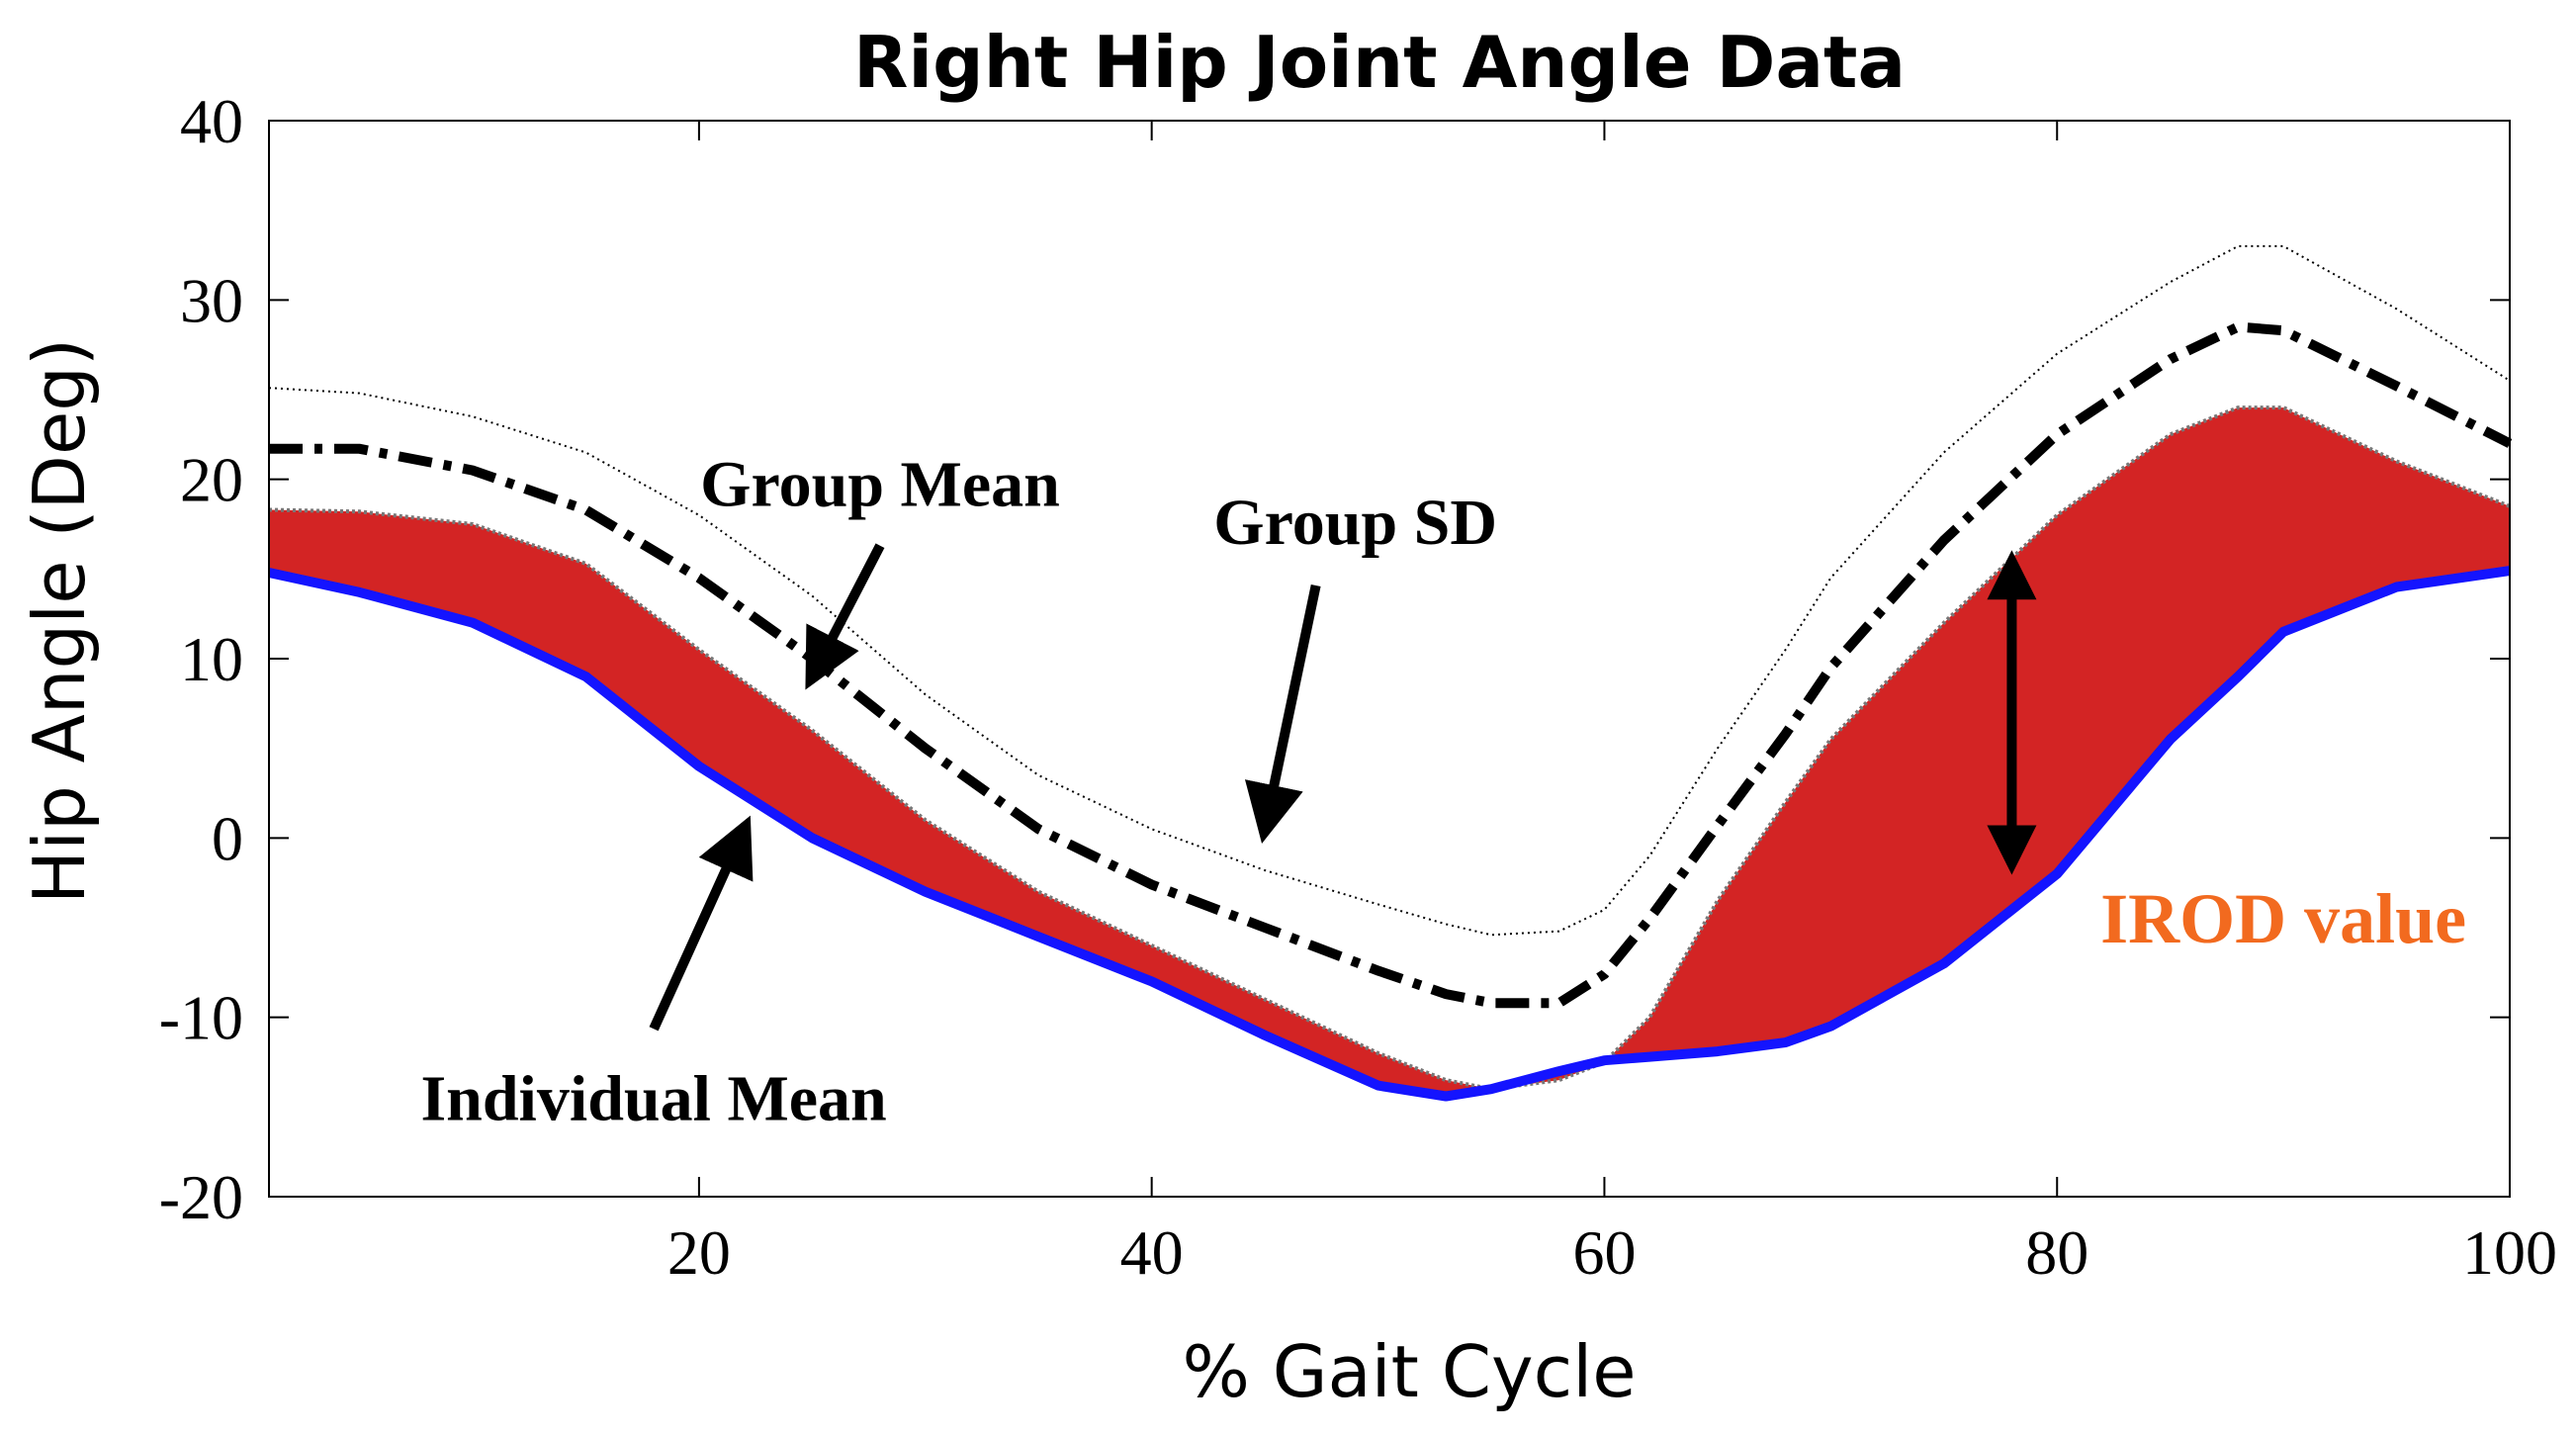 The height and width of the screenshot is (1437, 2576). Describe the element at coordinates (2056, 1252) in the screenshot. I see `x-tick-label: 80` at that location.